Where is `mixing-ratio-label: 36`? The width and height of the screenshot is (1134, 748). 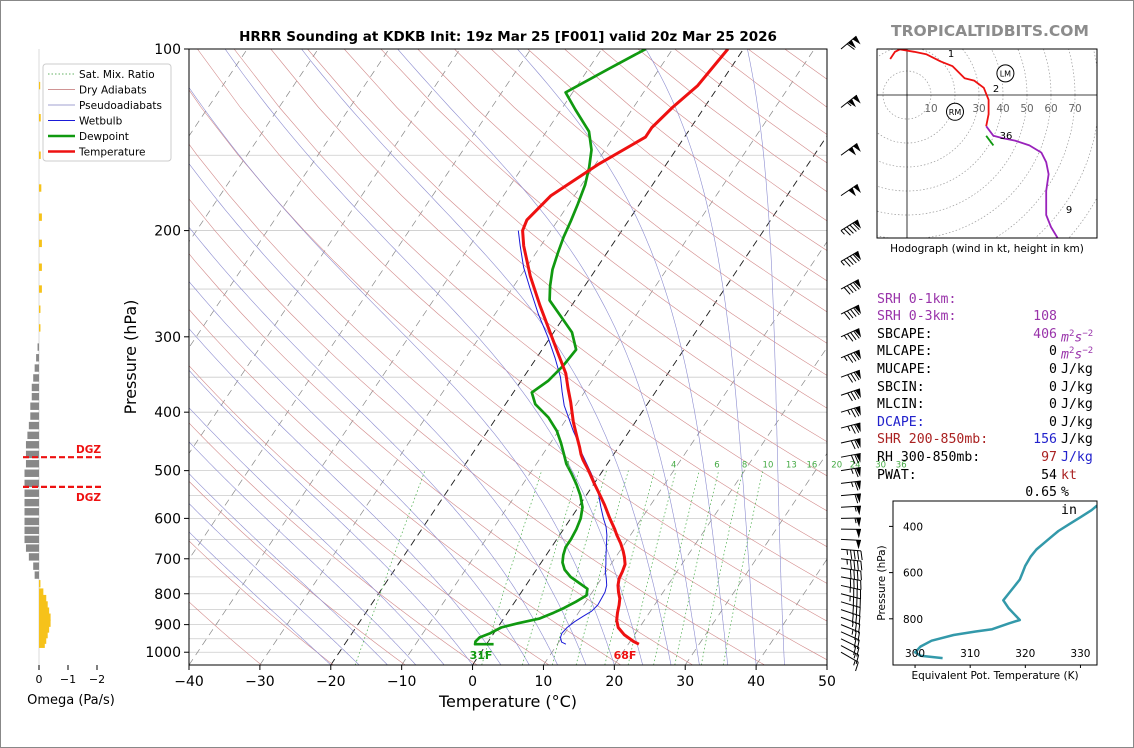 mixing-ratio-label: 36 is located at coordinates (901, 466).